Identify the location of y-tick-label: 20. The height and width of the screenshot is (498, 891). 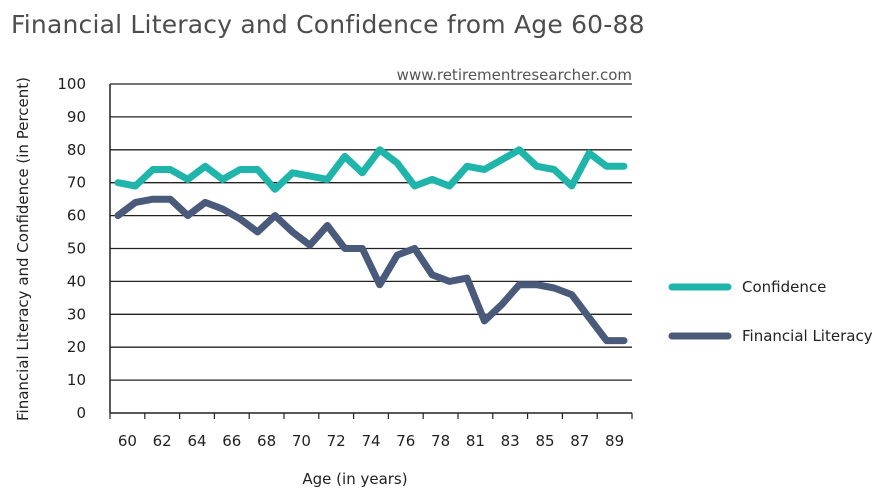
(76, 347).